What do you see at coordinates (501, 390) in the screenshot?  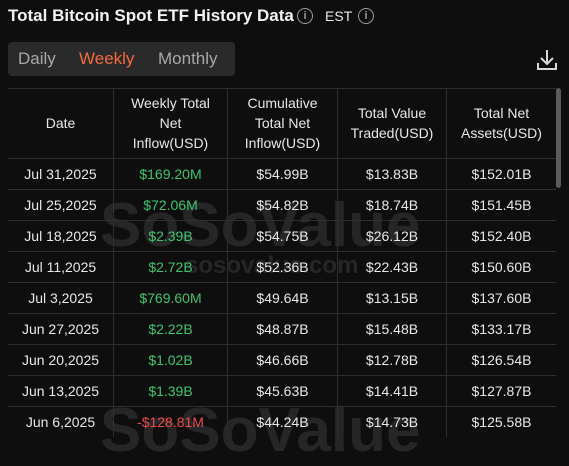 I see `table-cell: $127.87B` at bounding box center [501, 390].